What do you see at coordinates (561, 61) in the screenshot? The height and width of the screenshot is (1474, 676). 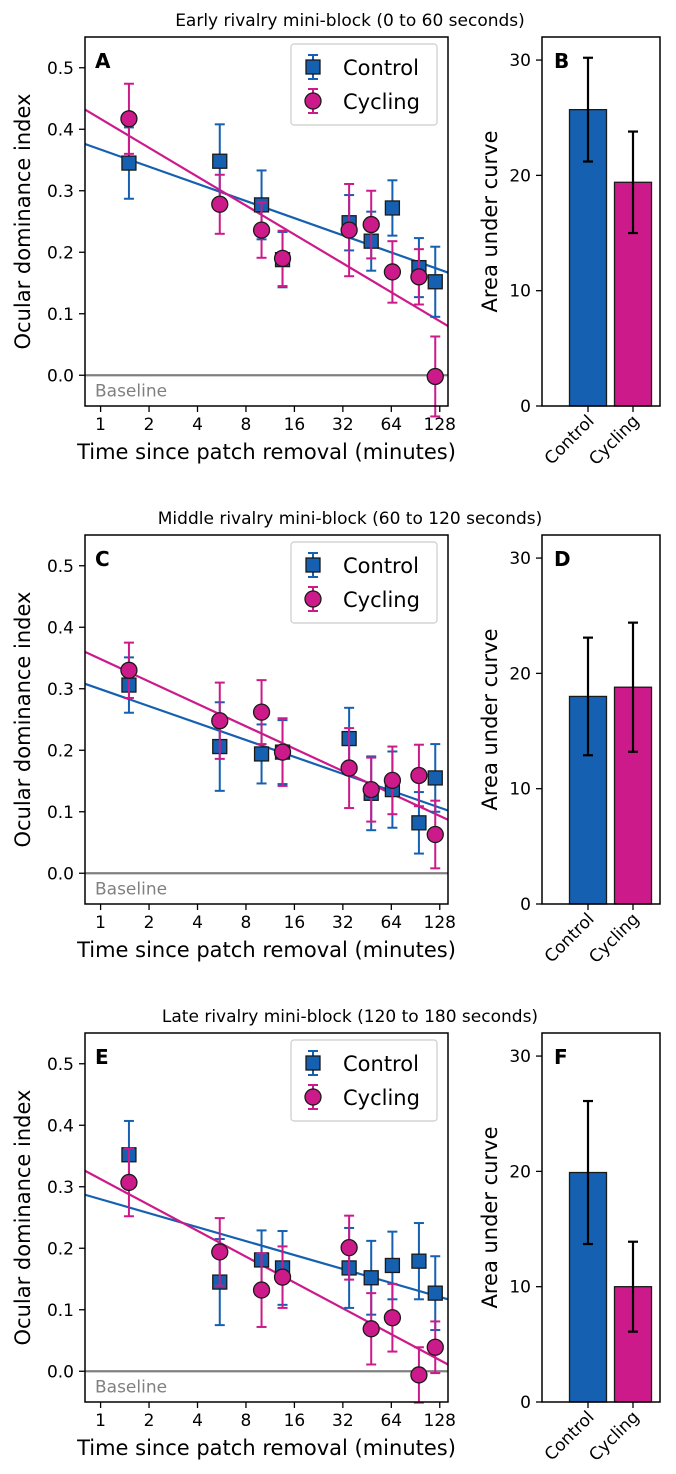 I see `panel-letter: B` at bounding box center [561, 61].